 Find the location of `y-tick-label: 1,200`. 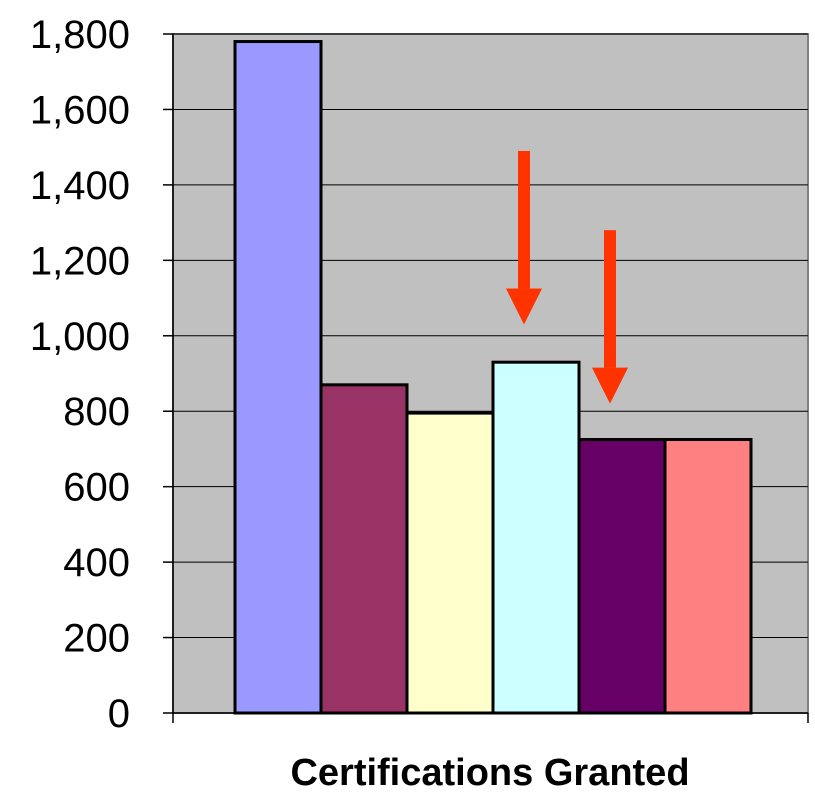

y-tick-label: 1,200 is located at coordinates (80, 261).